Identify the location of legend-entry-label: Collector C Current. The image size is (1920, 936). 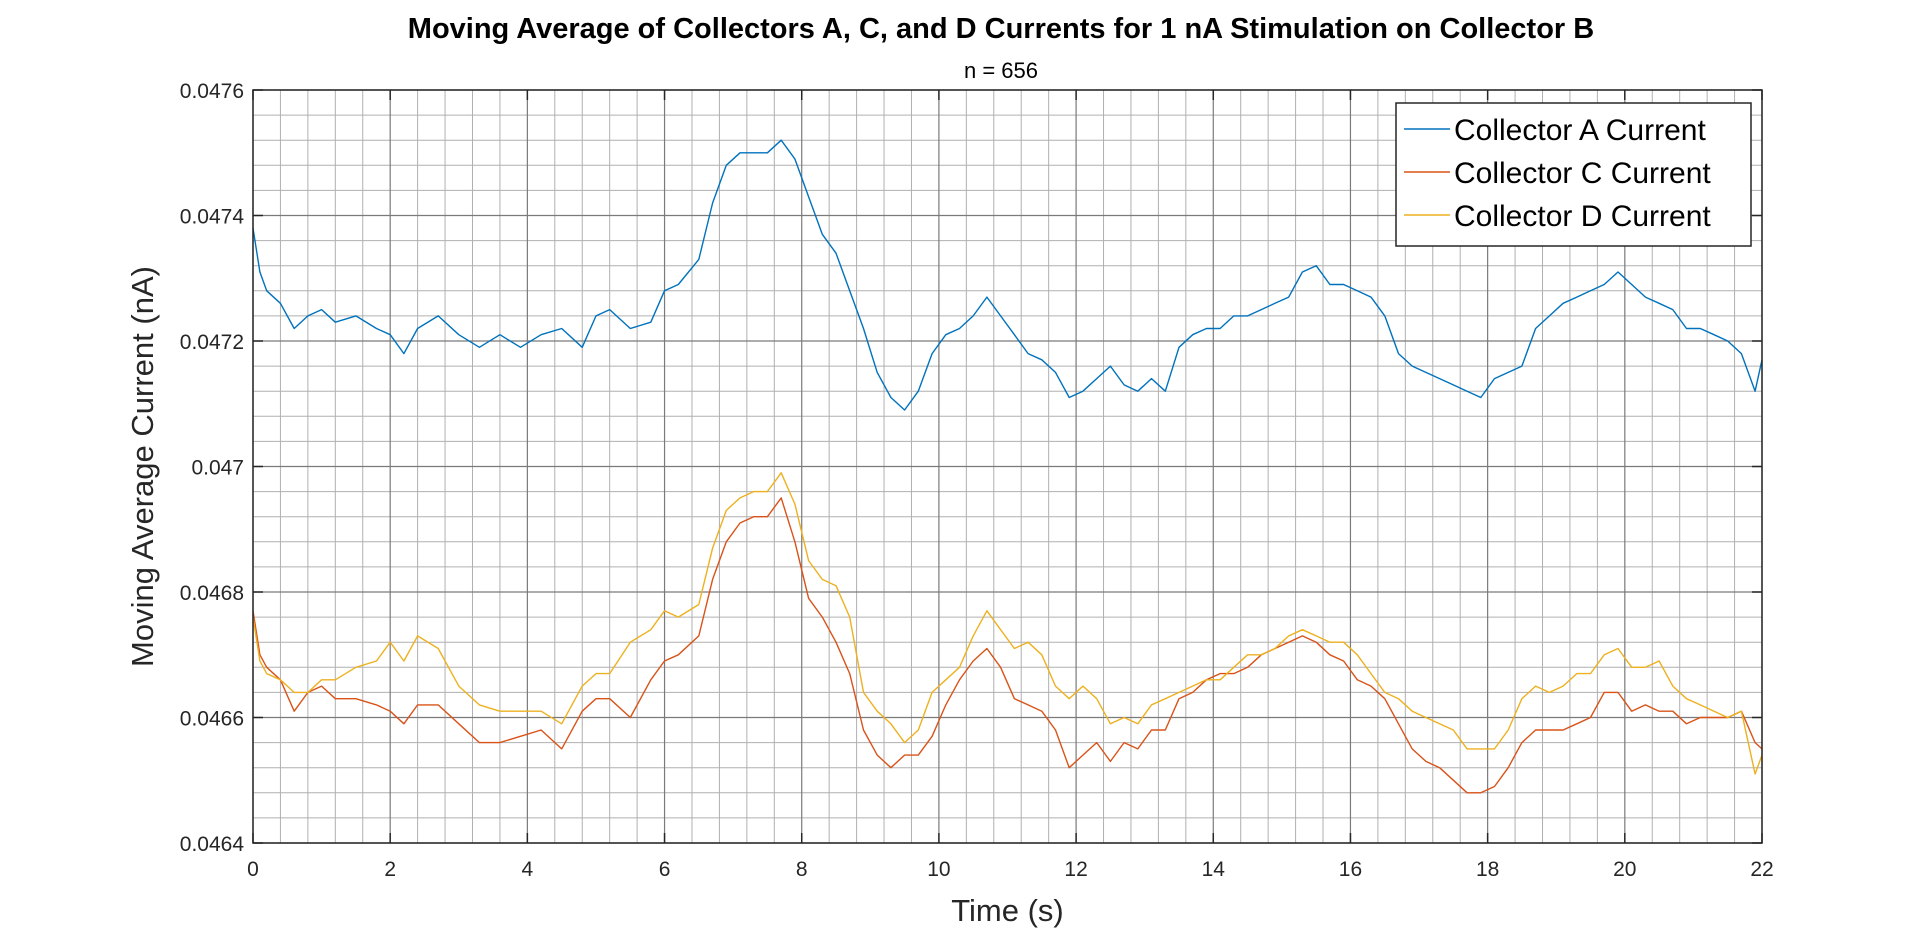
(1582, 173).